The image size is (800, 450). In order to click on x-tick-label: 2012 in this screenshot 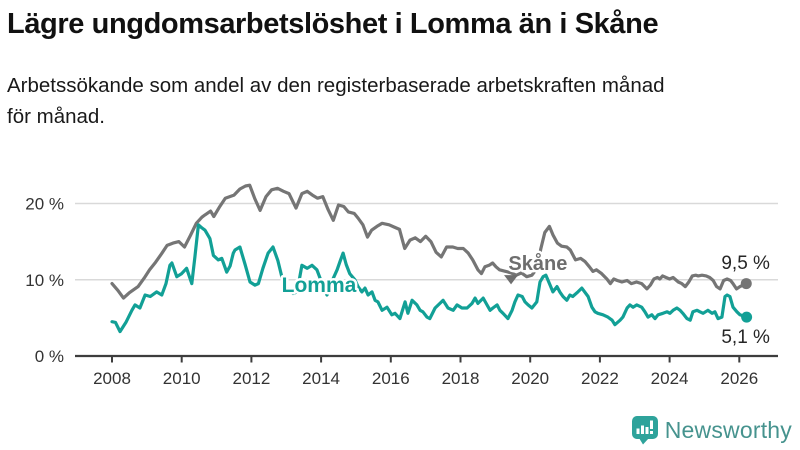, I will do `click(251, 378)`.